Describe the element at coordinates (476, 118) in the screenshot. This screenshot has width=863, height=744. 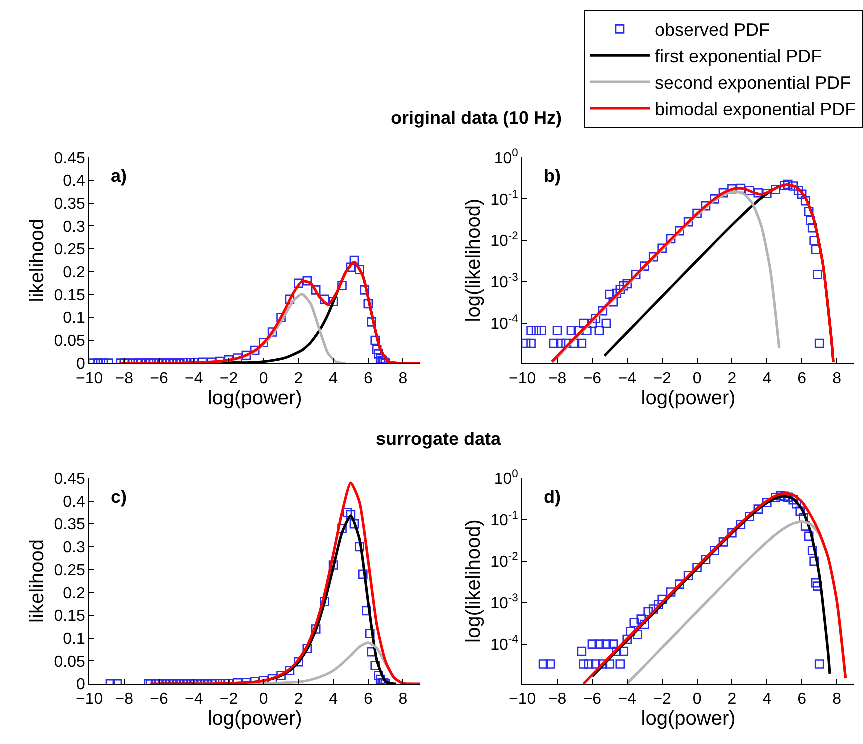
I see `text: original data (10 Hz)` at that location.